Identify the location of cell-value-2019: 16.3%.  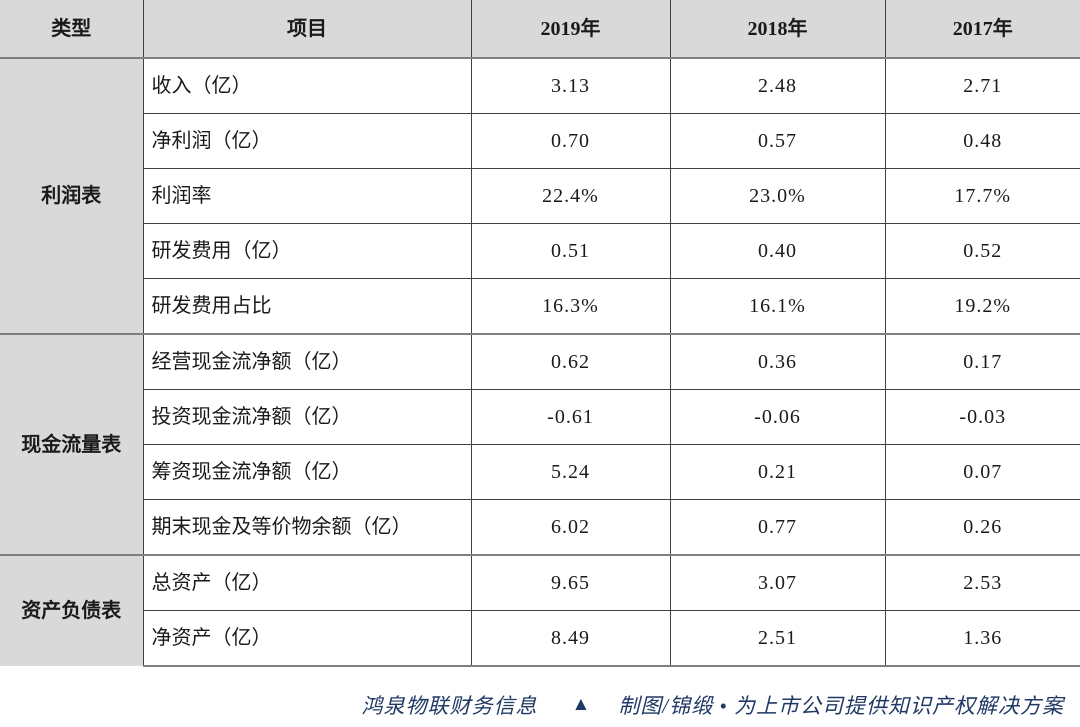
(571, 306).